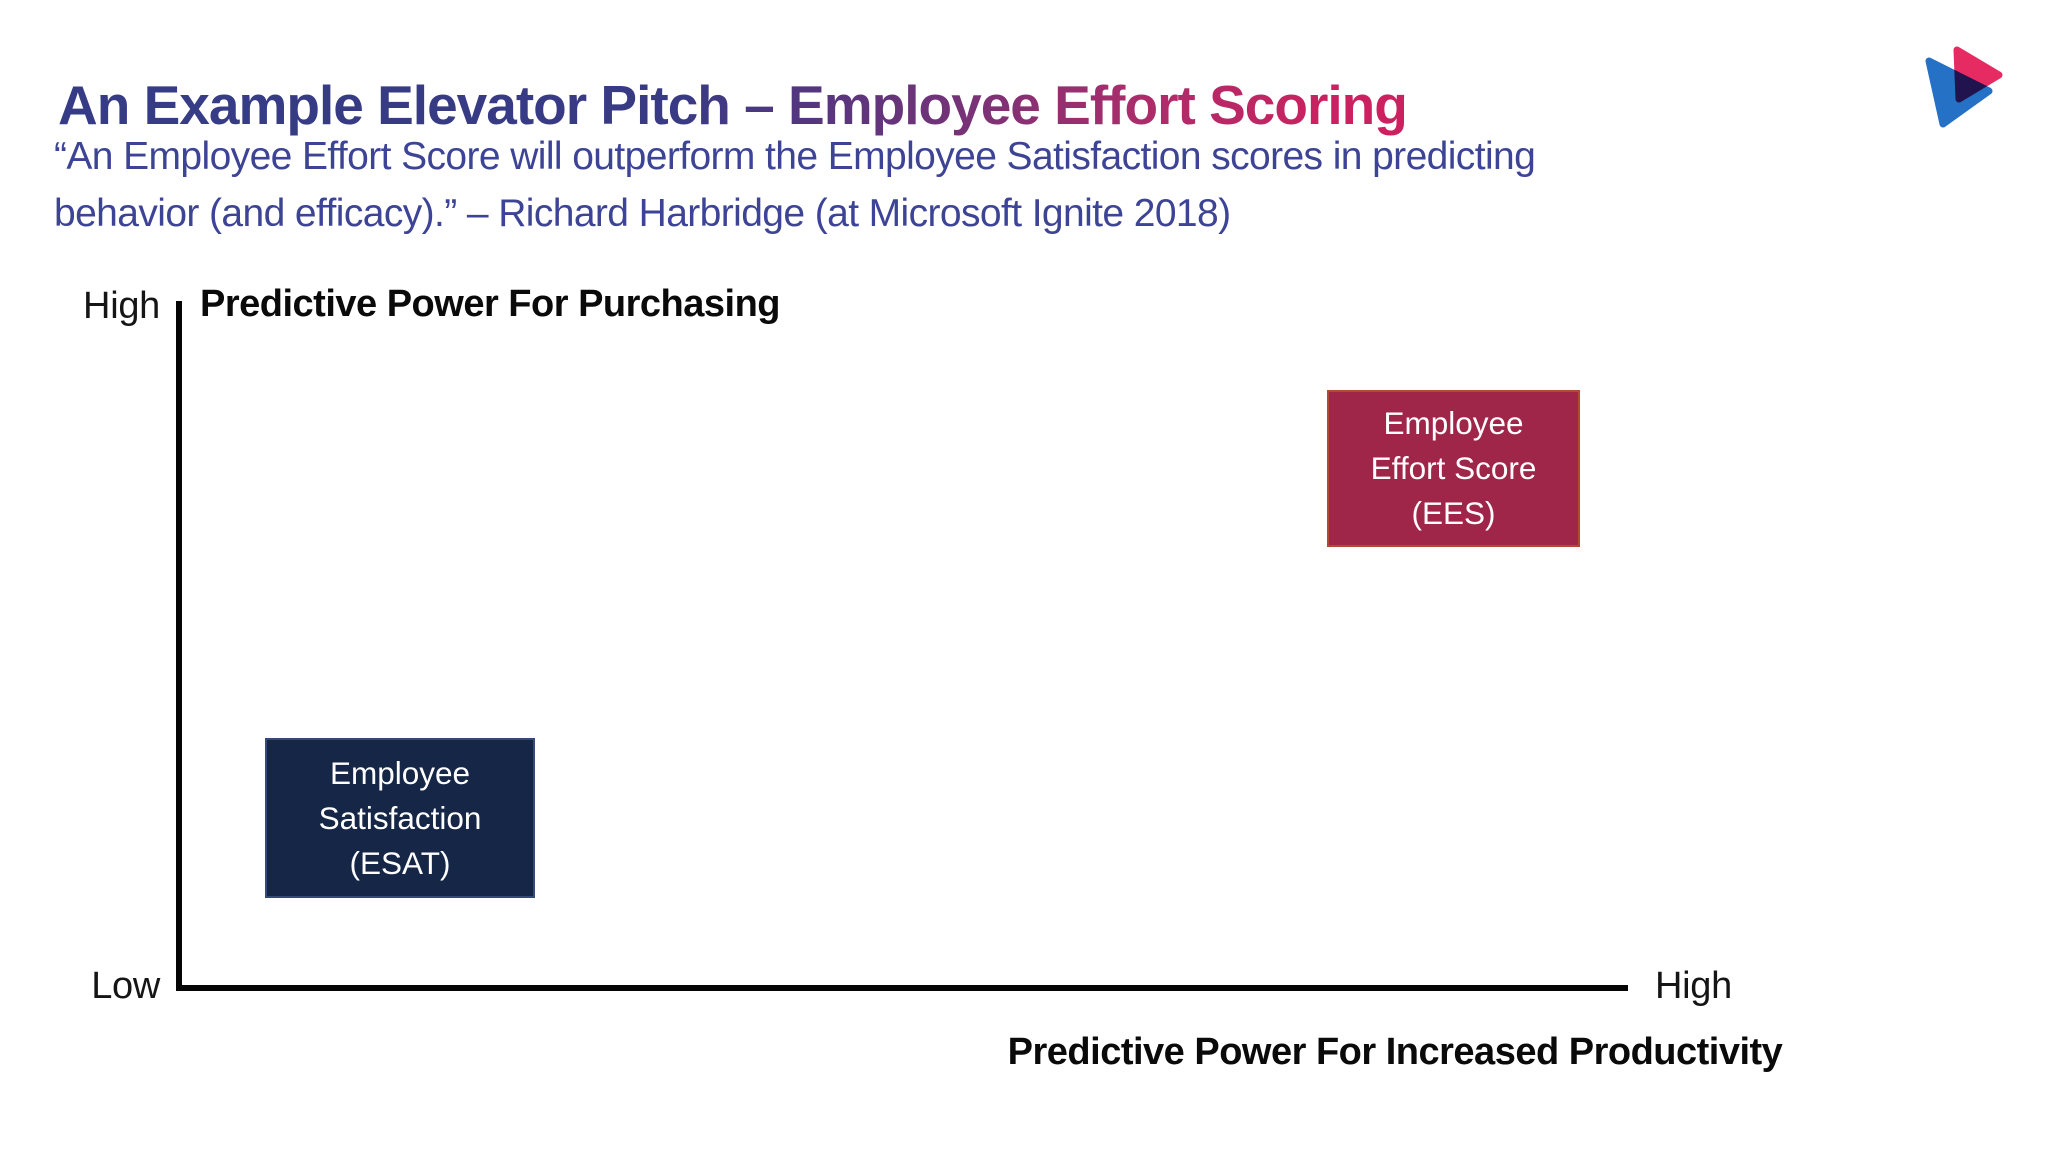 The width and height of the screenshot is (2048, 1152). I want to click on ees-box-line: Effort Score, so click(1453, 468).